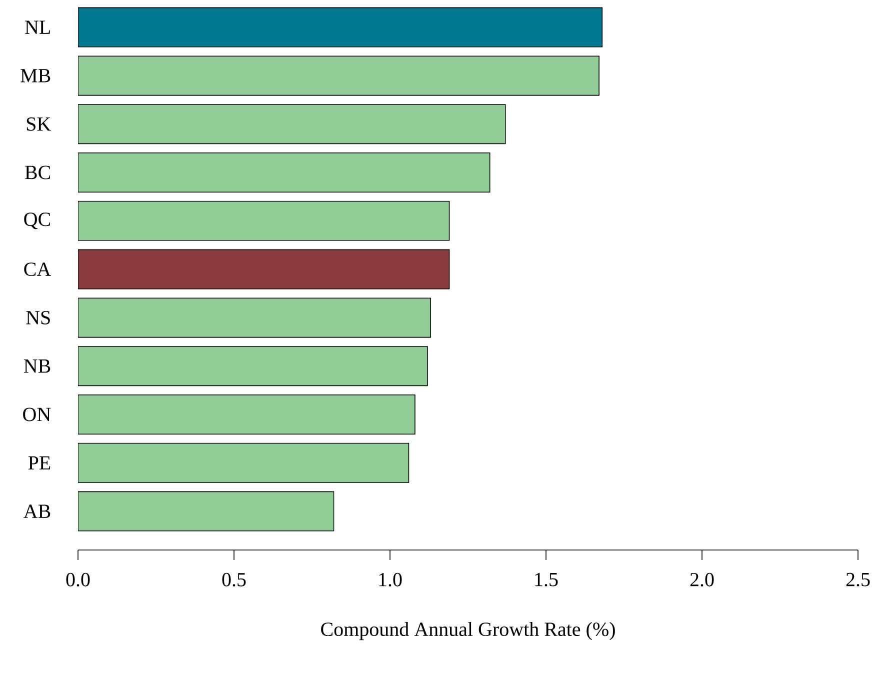  I want to click on y-tick-label: ON, so click(37, 415).